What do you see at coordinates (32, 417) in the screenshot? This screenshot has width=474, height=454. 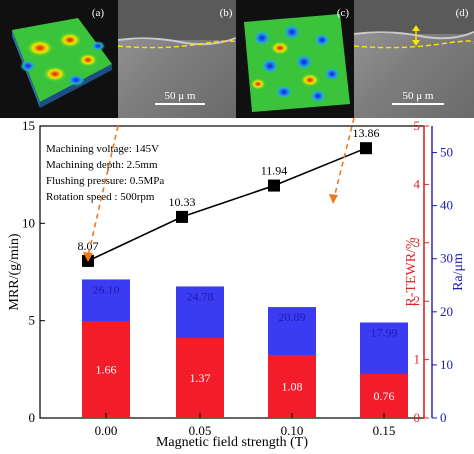 I see `y-left-tick-label: 0` at bounding box center [32, 417].